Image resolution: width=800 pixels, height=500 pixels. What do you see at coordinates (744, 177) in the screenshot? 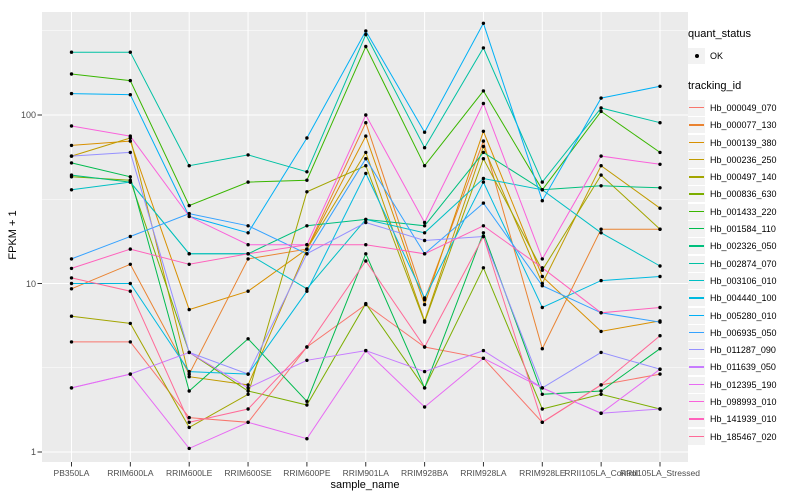
I see `legend-item-tracking-id: Hb_000497_140` at bounding box center [744, 177].